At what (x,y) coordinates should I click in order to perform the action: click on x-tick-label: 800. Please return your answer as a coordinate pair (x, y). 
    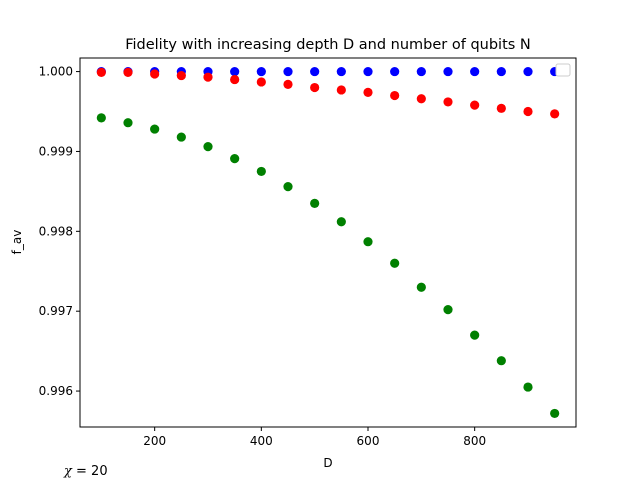
    Looking at the image, I should click on (474, 441).